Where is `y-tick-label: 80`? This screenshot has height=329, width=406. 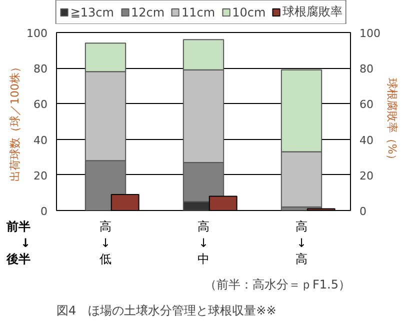
y-tick-label: 80 is located at coordinates (41, 69).